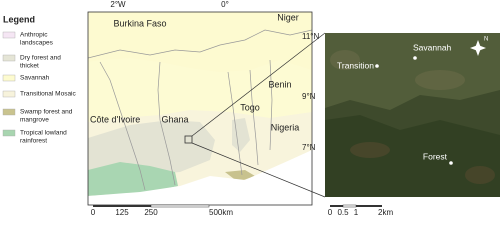 The width and height of the screenshot is (500, 240). I want to click on longitude-label: 2°W, so click(118, 4).